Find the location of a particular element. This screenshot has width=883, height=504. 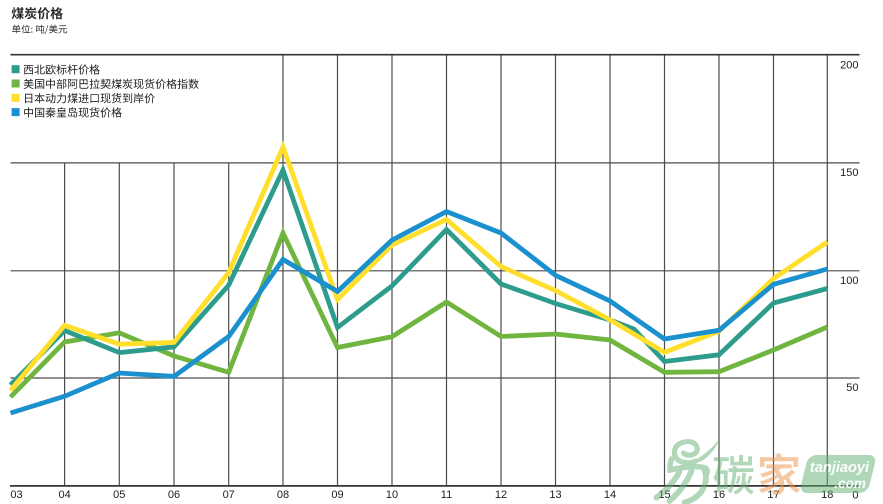

svg-text: .com is located at coordinates (850, 483).